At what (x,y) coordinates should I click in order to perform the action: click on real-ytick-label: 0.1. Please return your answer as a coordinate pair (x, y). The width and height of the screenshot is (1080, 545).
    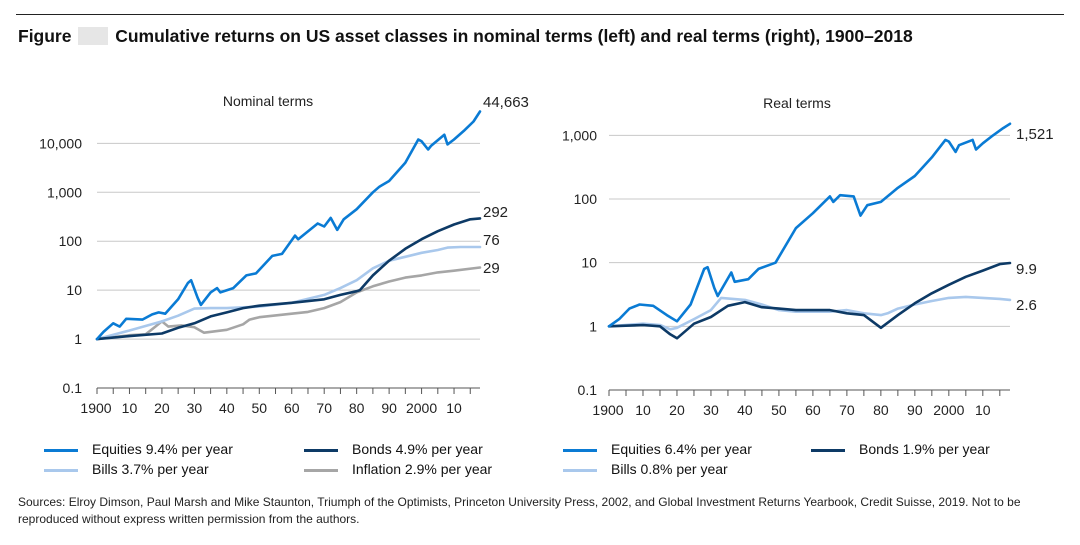
    Looking at the image, I should click on (588, 390).